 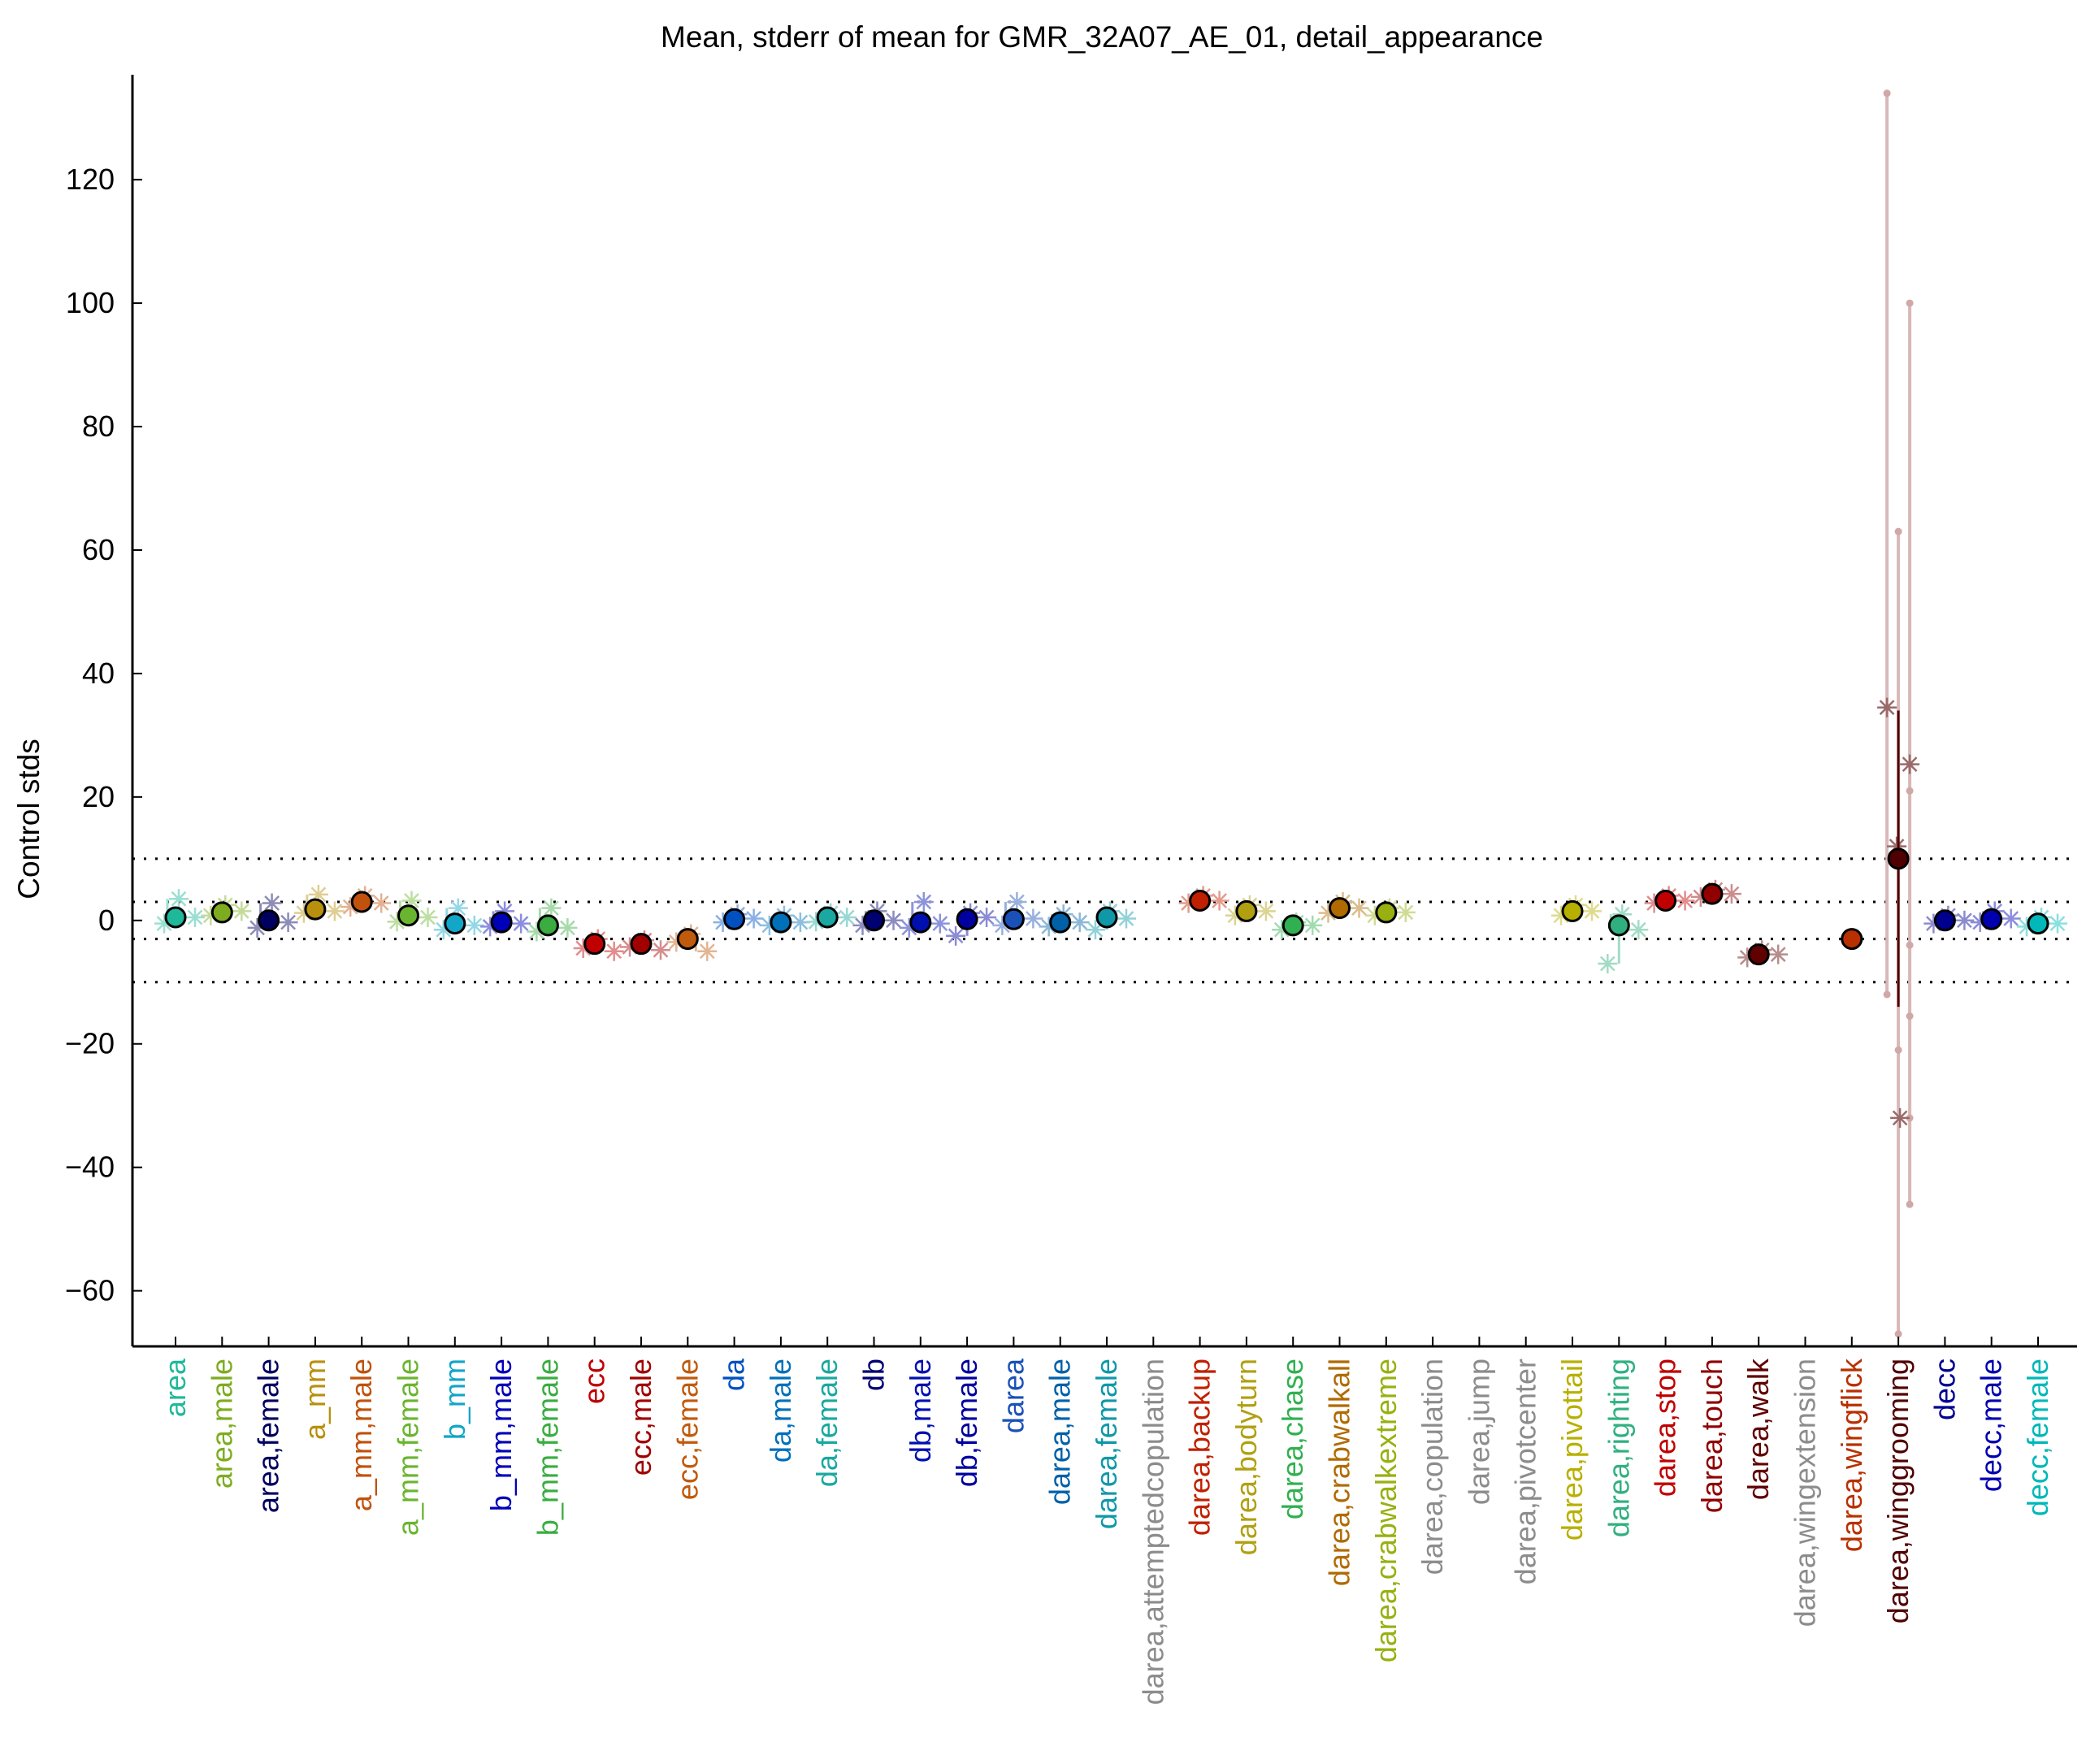 I want to click on x-category-label: darea,female, so click(x=1106, y=1444).